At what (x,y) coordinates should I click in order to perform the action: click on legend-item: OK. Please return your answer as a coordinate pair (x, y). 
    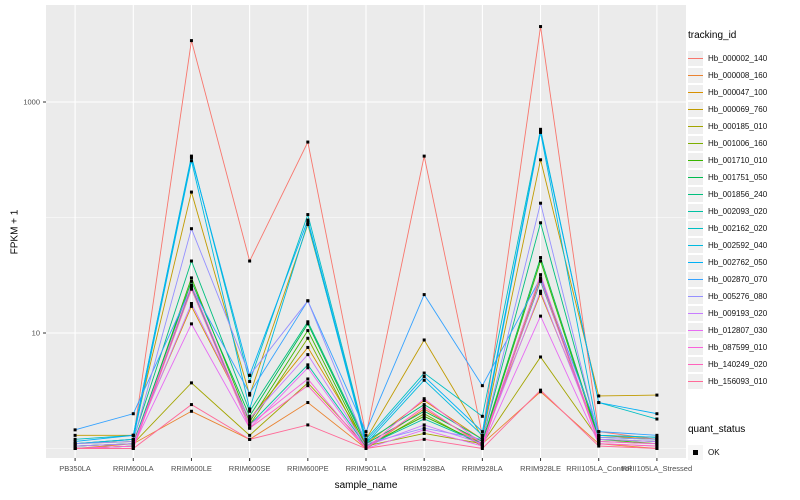
    Looking at the image, I should click on (744, 452).